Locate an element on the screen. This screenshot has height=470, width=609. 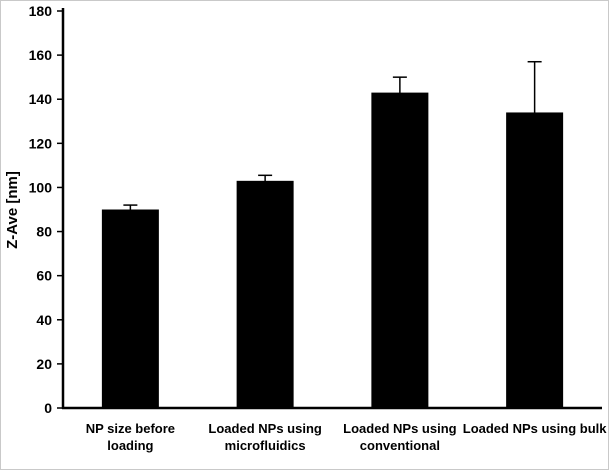
y-tick-label: 80 is located at coordinates (44, 232).